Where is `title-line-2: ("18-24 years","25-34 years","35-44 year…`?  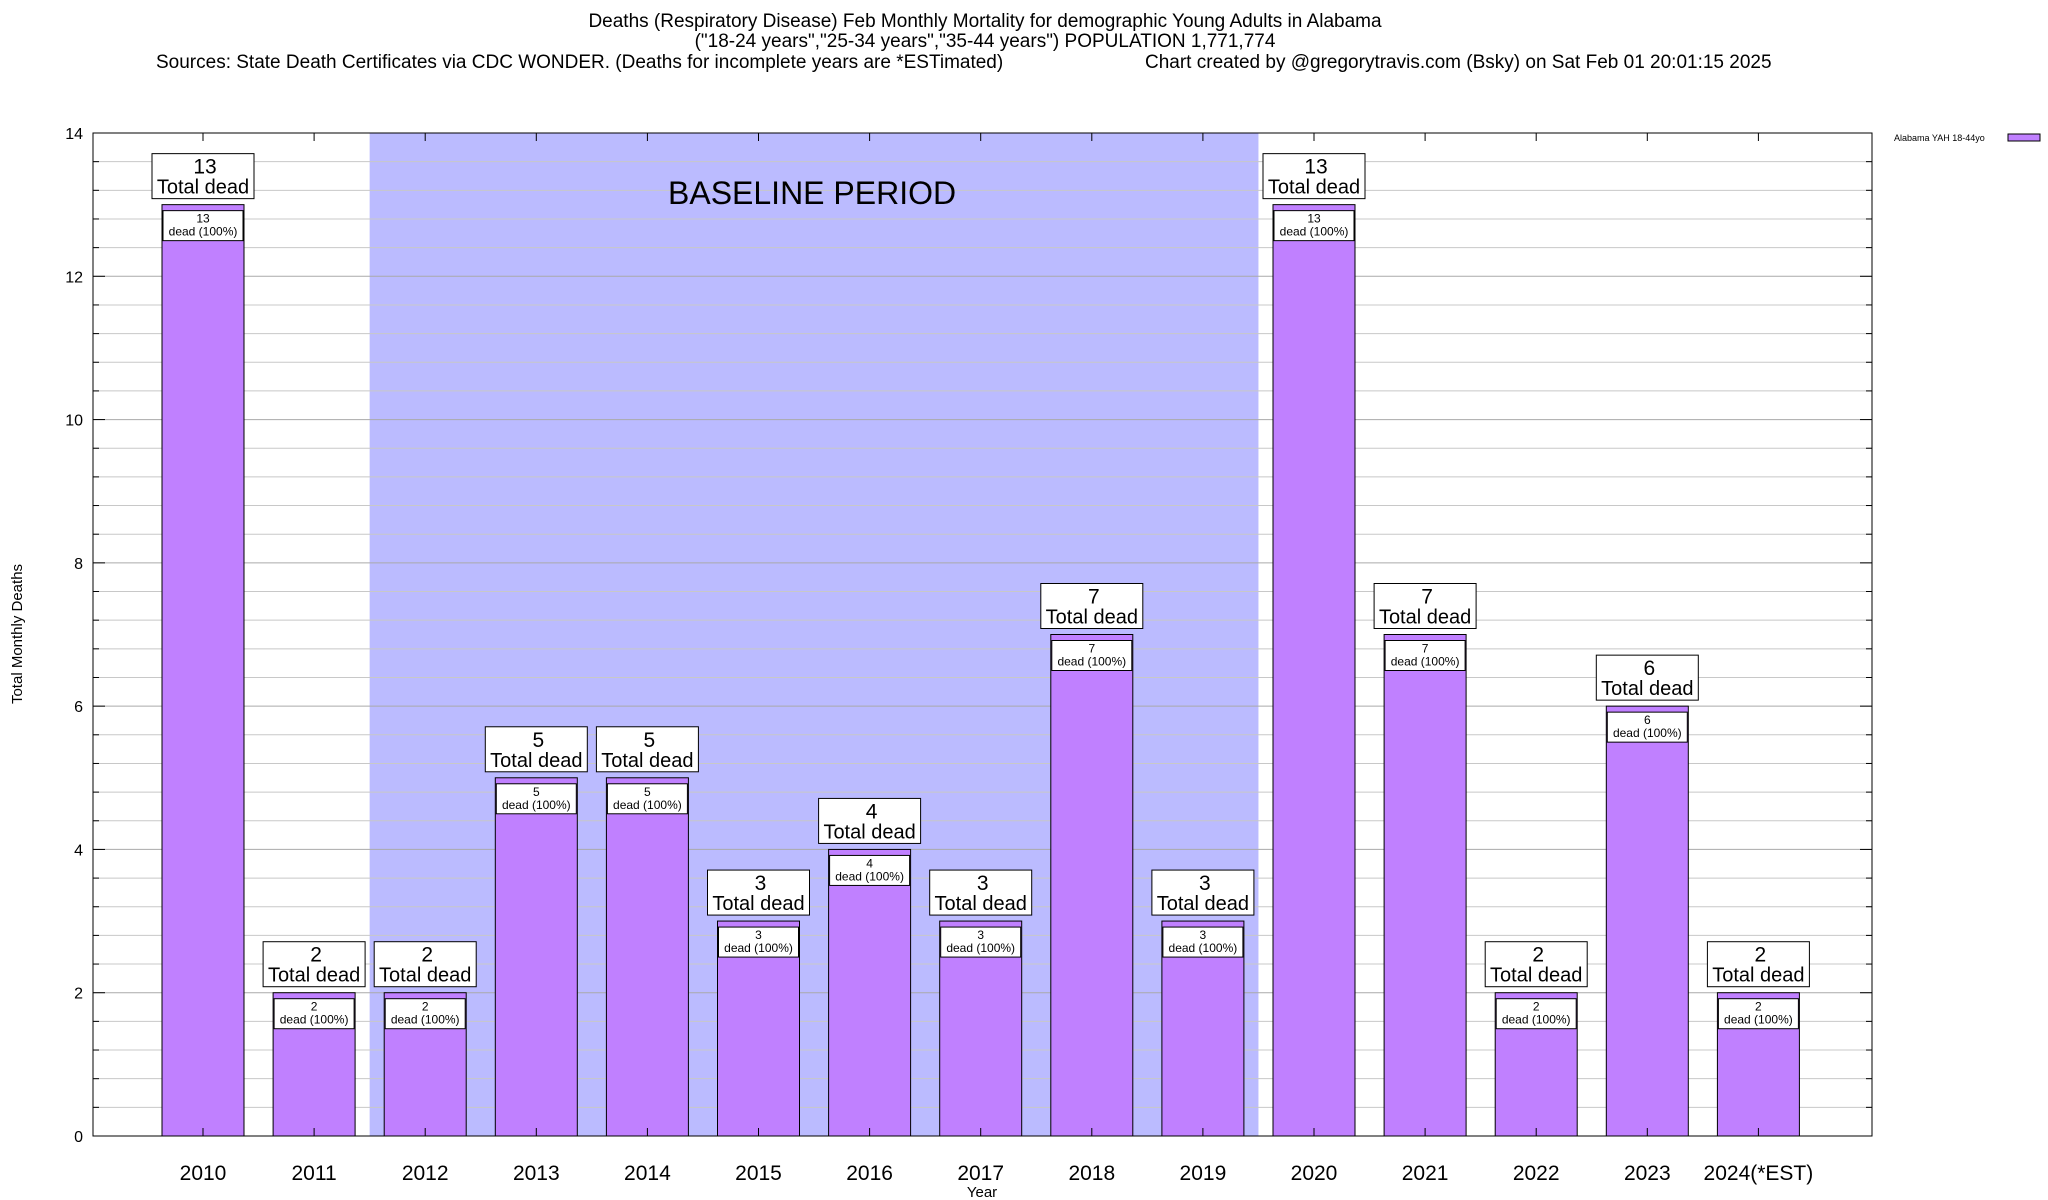
title-line-2: ("18-24 years","25-34 years","35-44 year… is located at coordinates (985, 41).